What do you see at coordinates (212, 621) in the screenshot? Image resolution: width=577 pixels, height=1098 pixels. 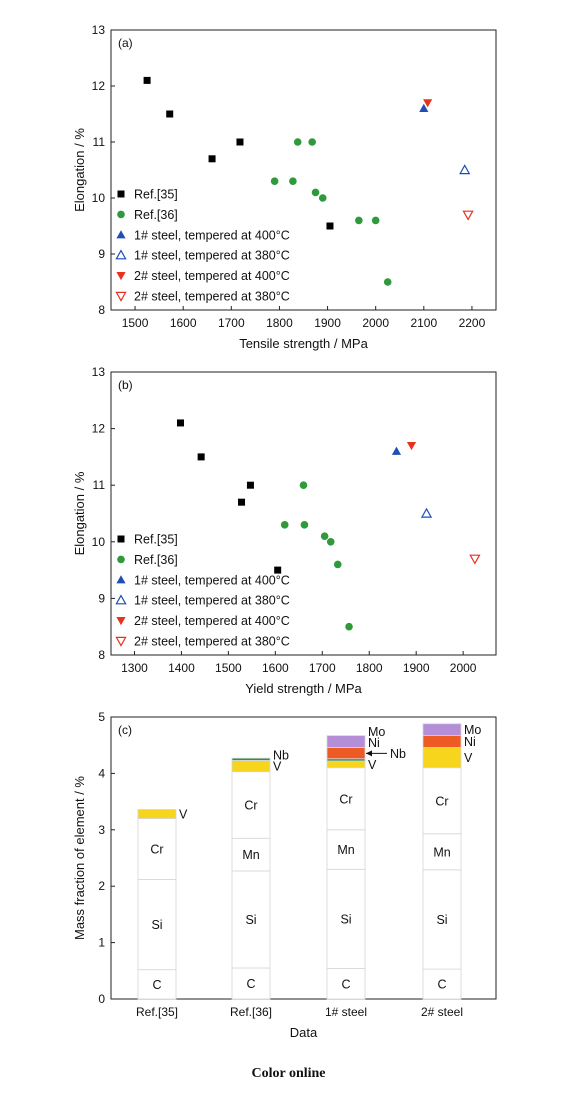 I see `legend-label: 2# steel, tempered at 400°C` at bounding box center [212, 621].